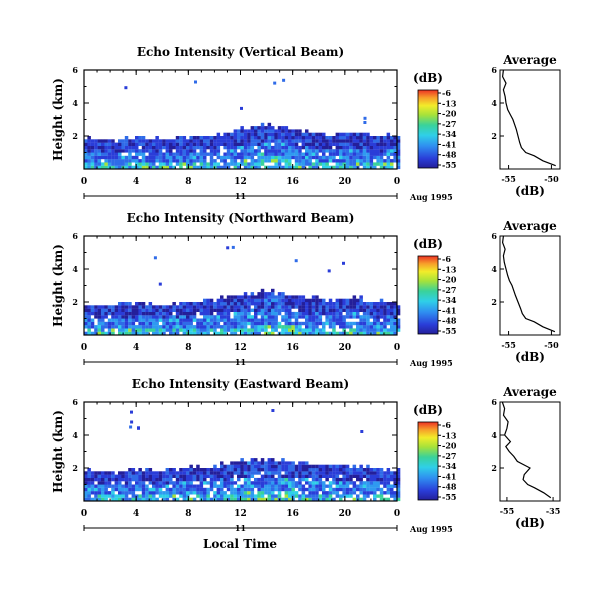 The image size is (611, 598). What do you see at coordinates (449, 435) in the screenshot?
I see `colorbar-tick-label: -13` at bounding box center [449, 435].